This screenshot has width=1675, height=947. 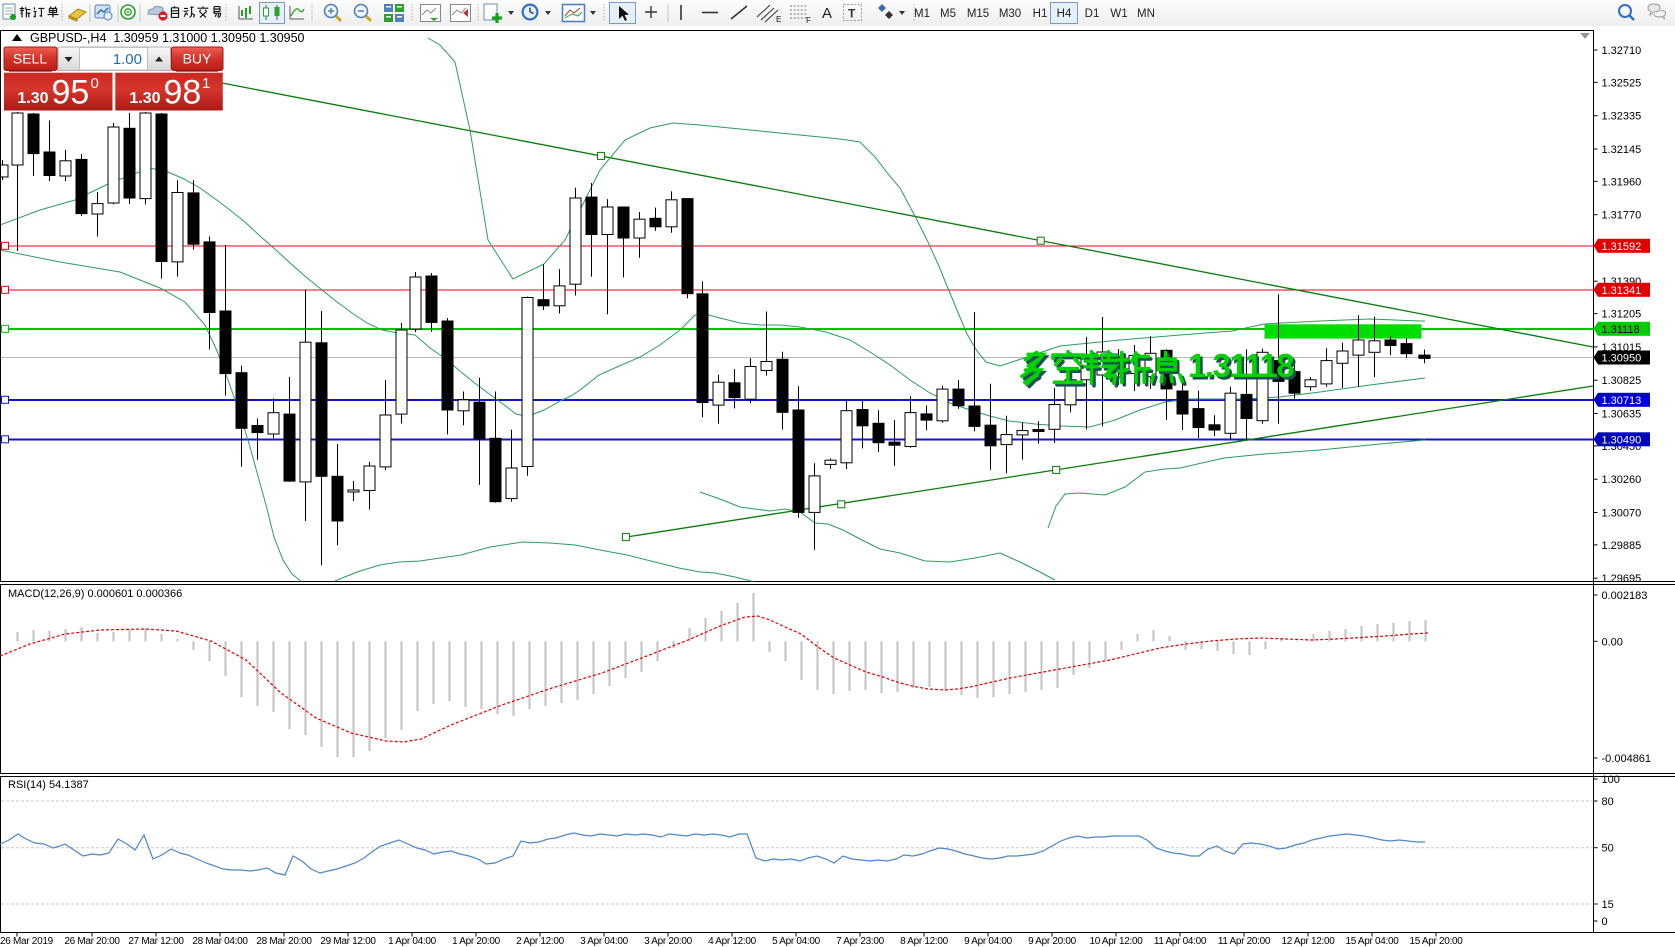 I want to click on svg-text: 9 Apr 04:00, so click(x=988, y=941).